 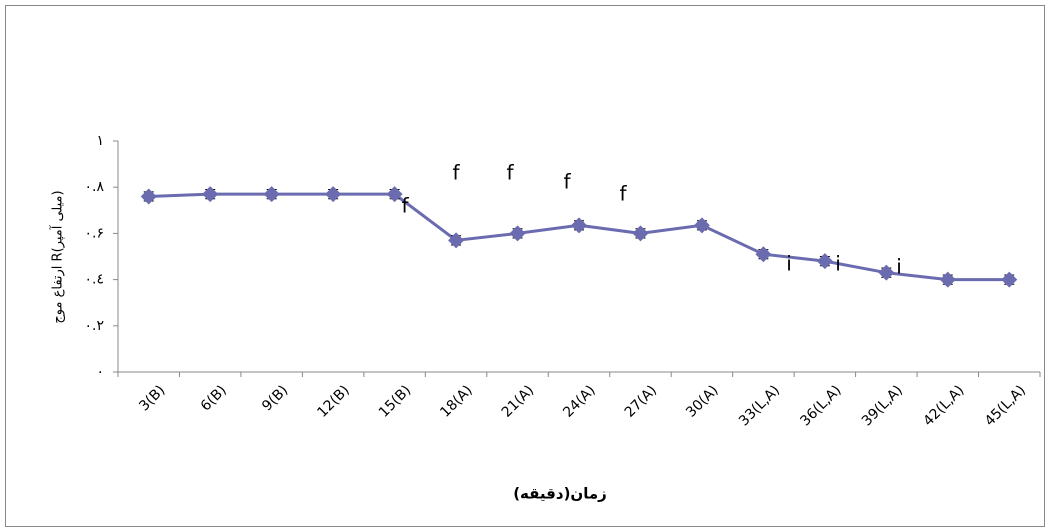 I want to click on y-tick-label: ۰.۶, so click(x=95, y=233).